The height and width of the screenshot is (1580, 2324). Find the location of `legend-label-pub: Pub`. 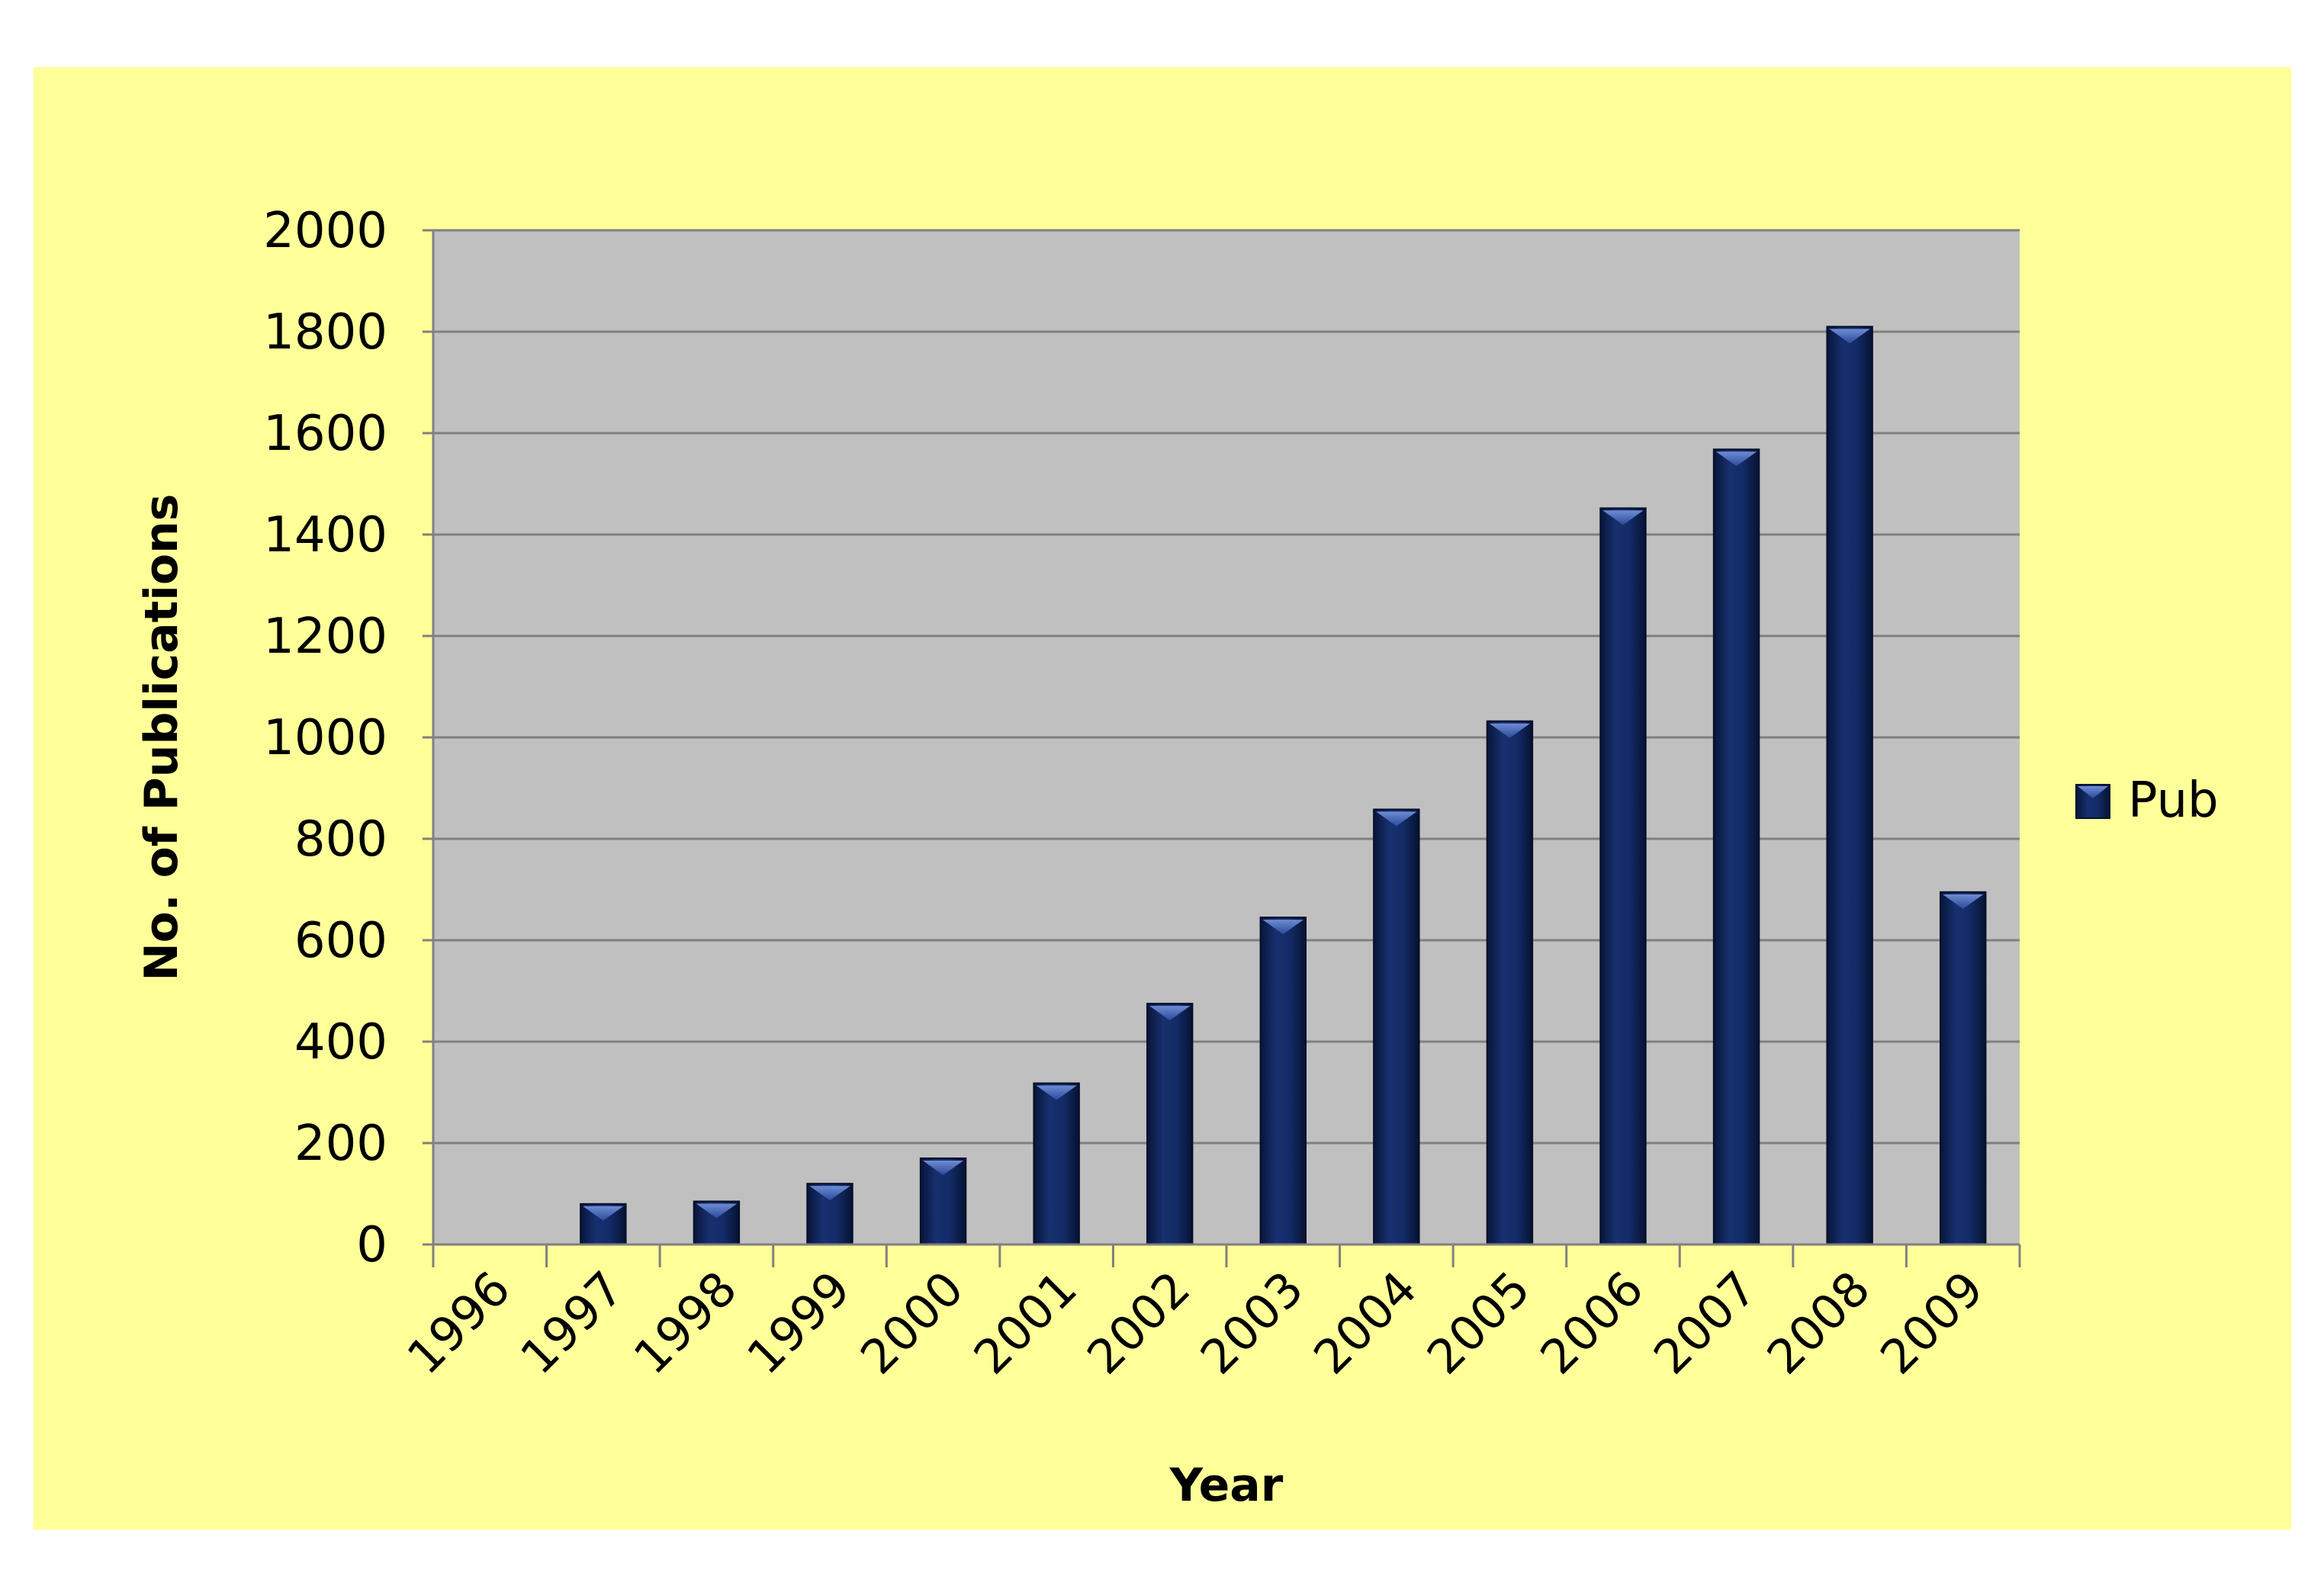

legend-label-pub: Pub is located at coordinates (2173, 801).